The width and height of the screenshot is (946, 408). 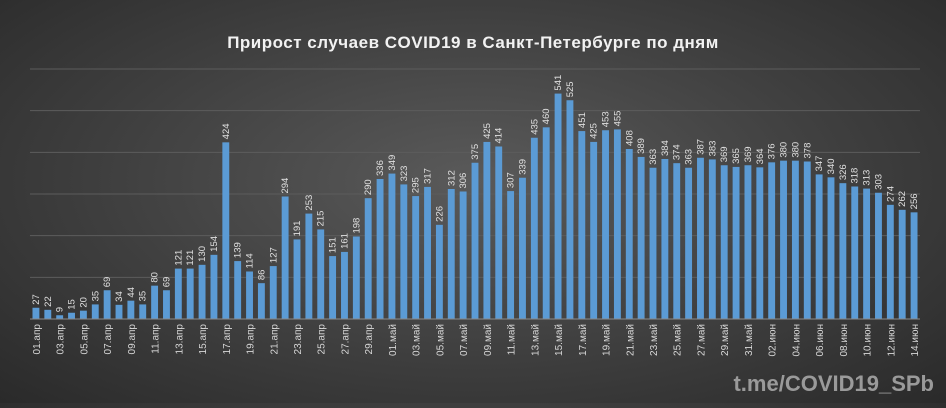 What do you see at coordinates (641, 146) in the screenshot?
I see `data-label: 389` at bounding box center [641, 146].